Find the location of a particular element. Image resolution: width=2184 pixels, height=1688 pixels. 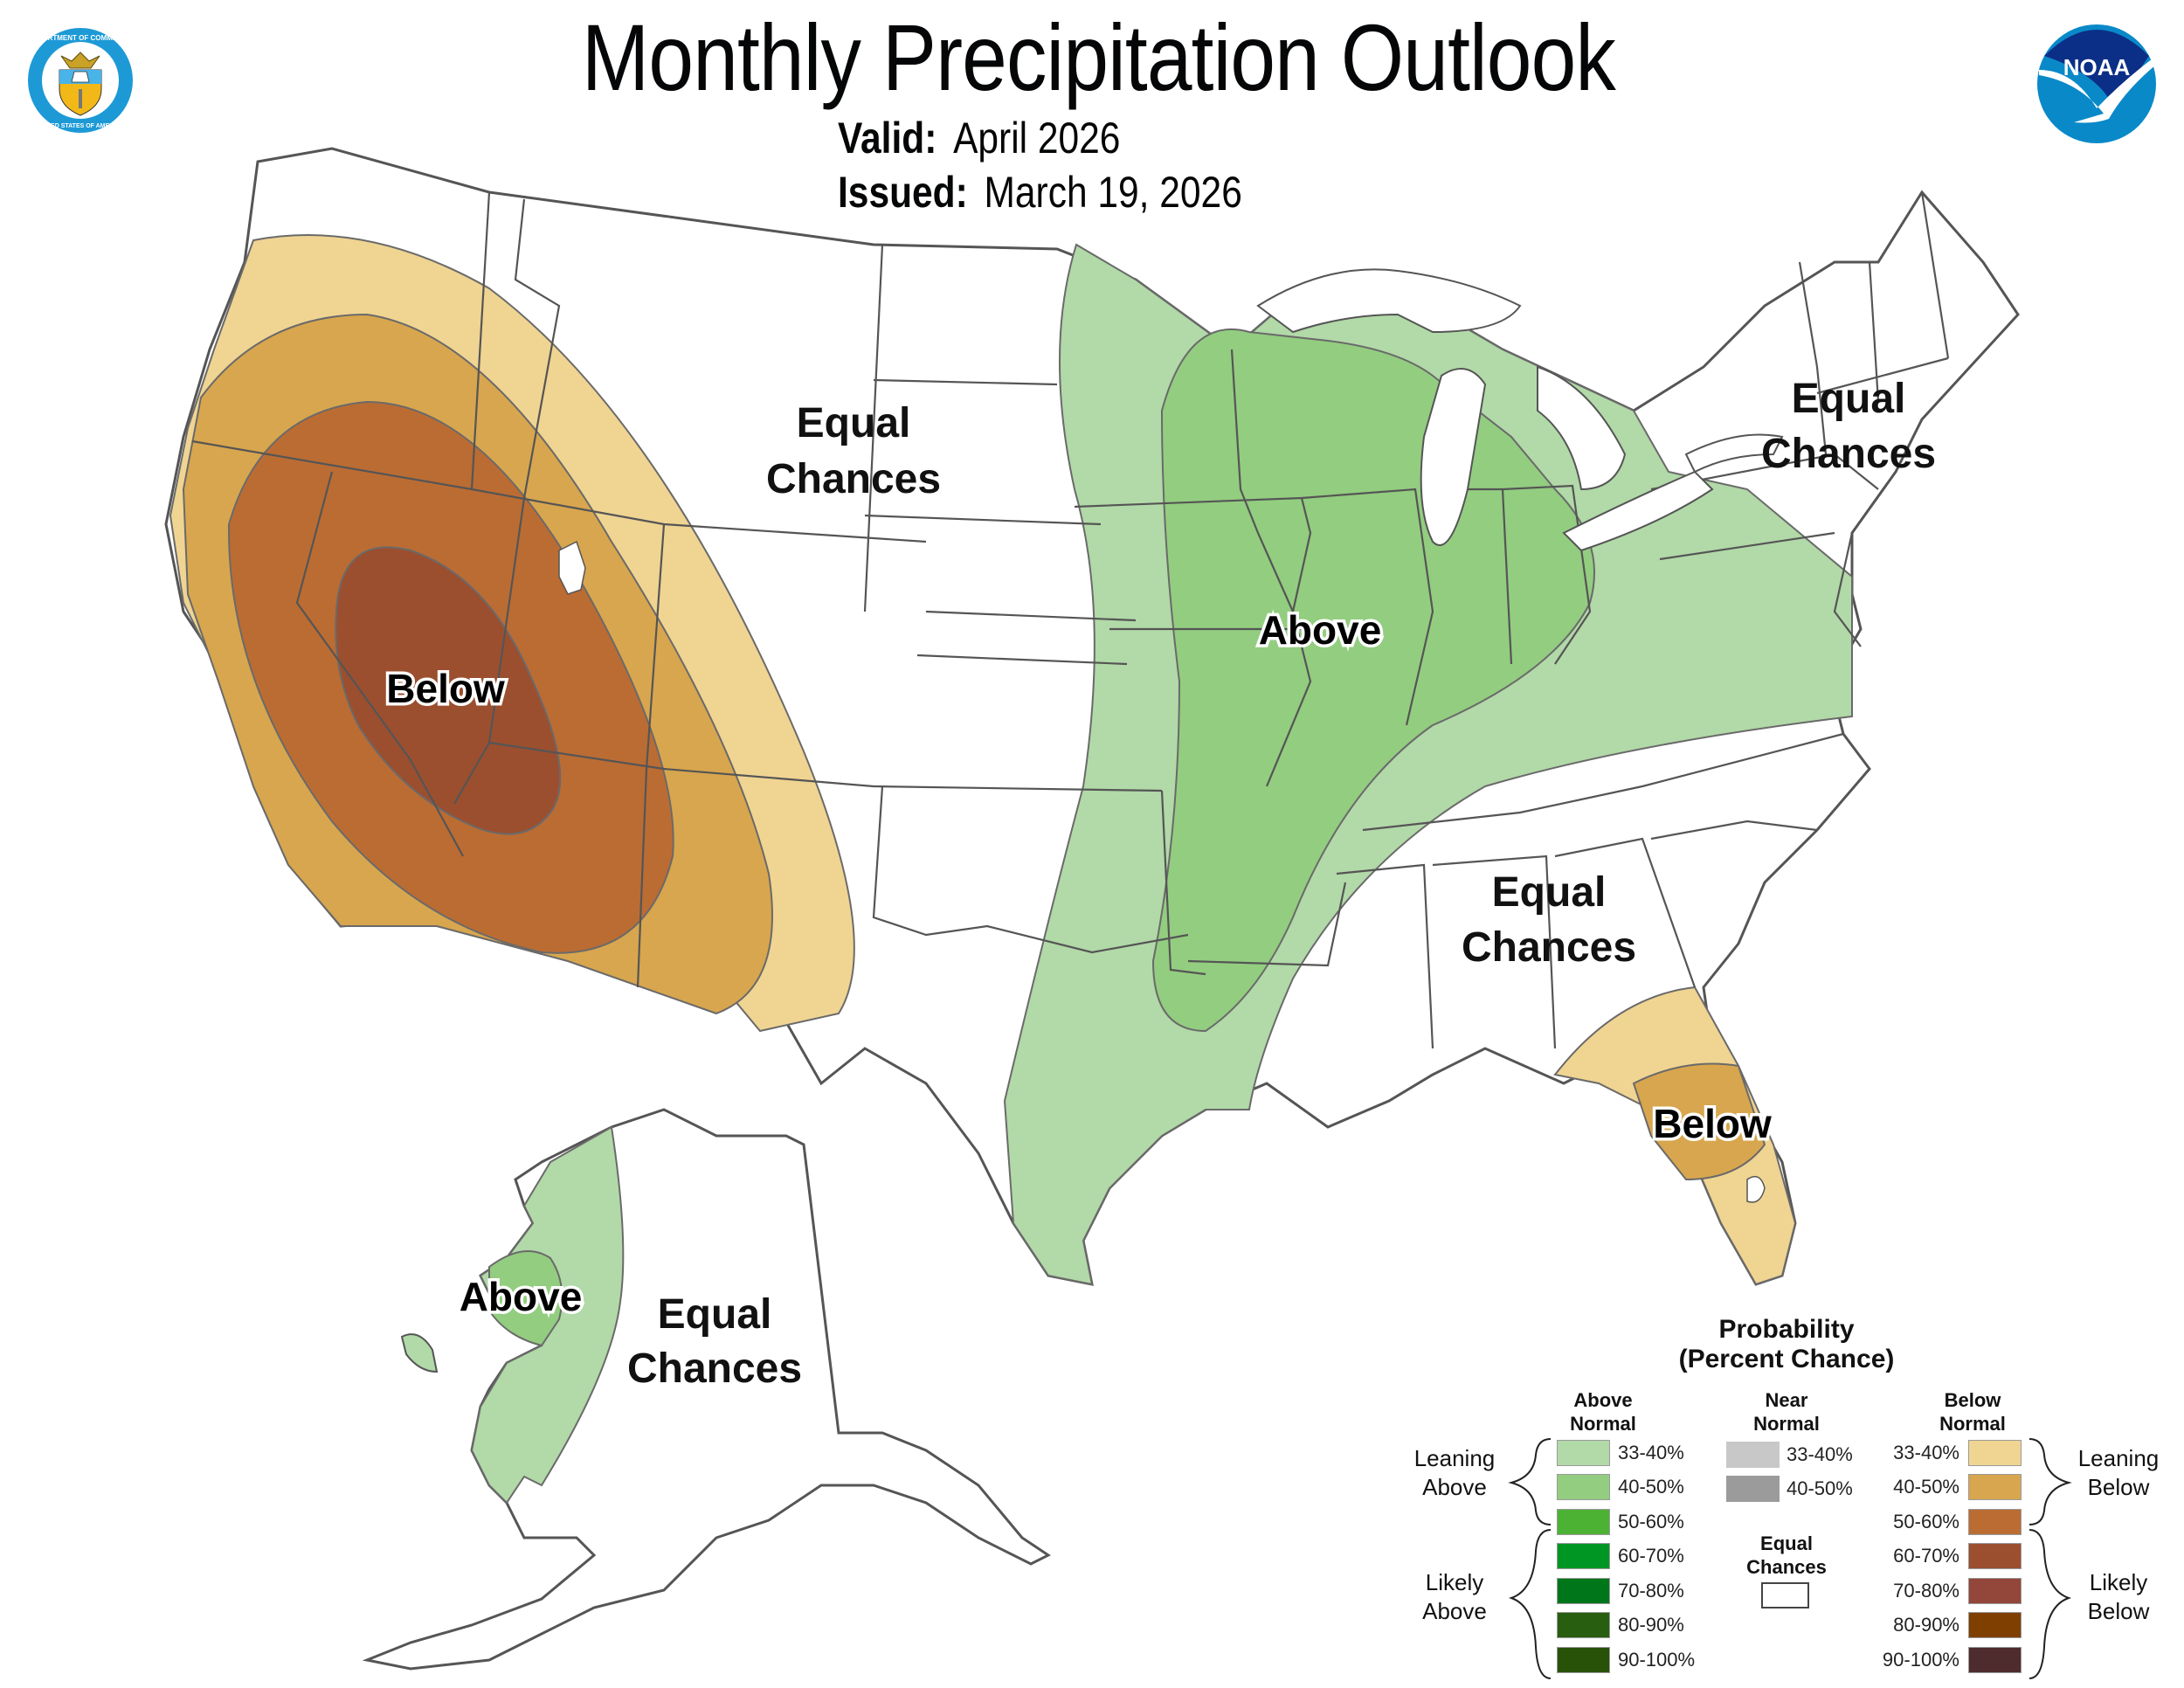

above-normal-header-2: Normal is located at coordinates (1603, 1424).